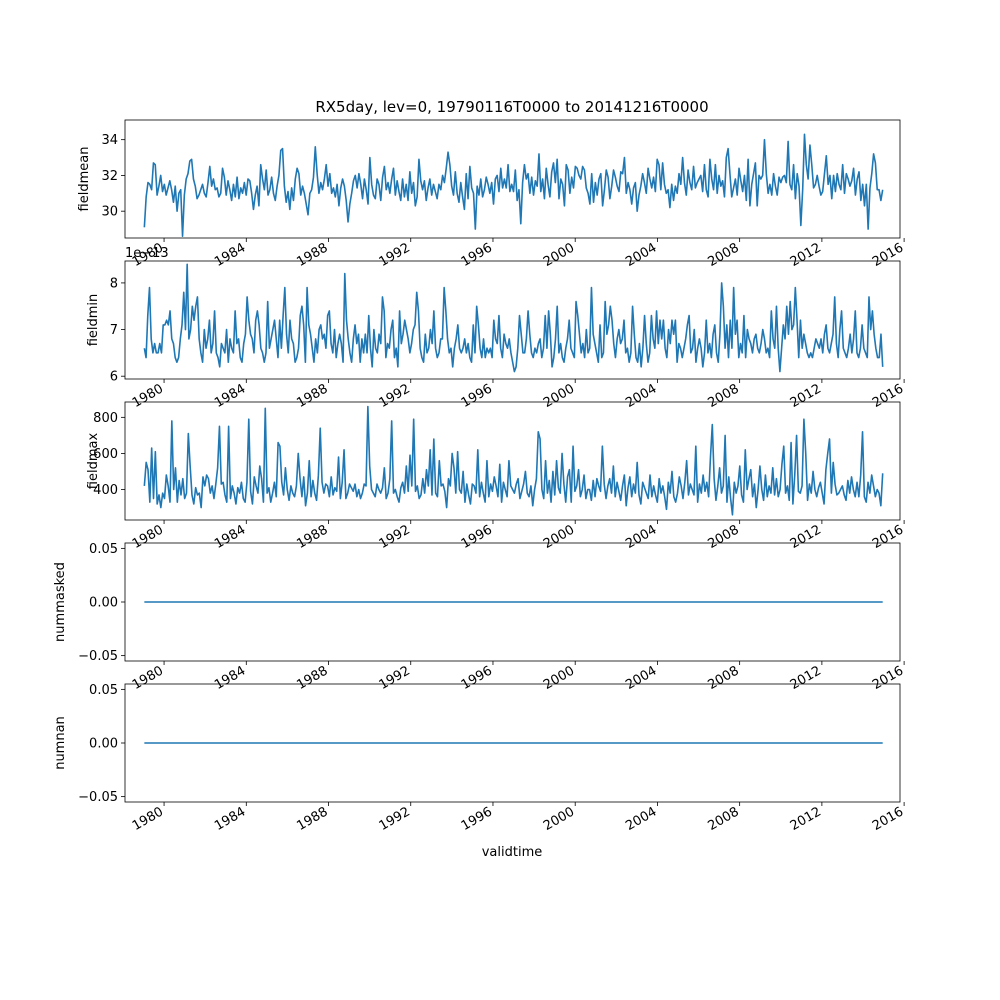 The width and height of the screenshot is (1000, 1000). What do you see at coordinates (93, 320) in the screenshot?
I see `fieldmin-y-axis-label: fieldmin` at bounding box center [93, 320].